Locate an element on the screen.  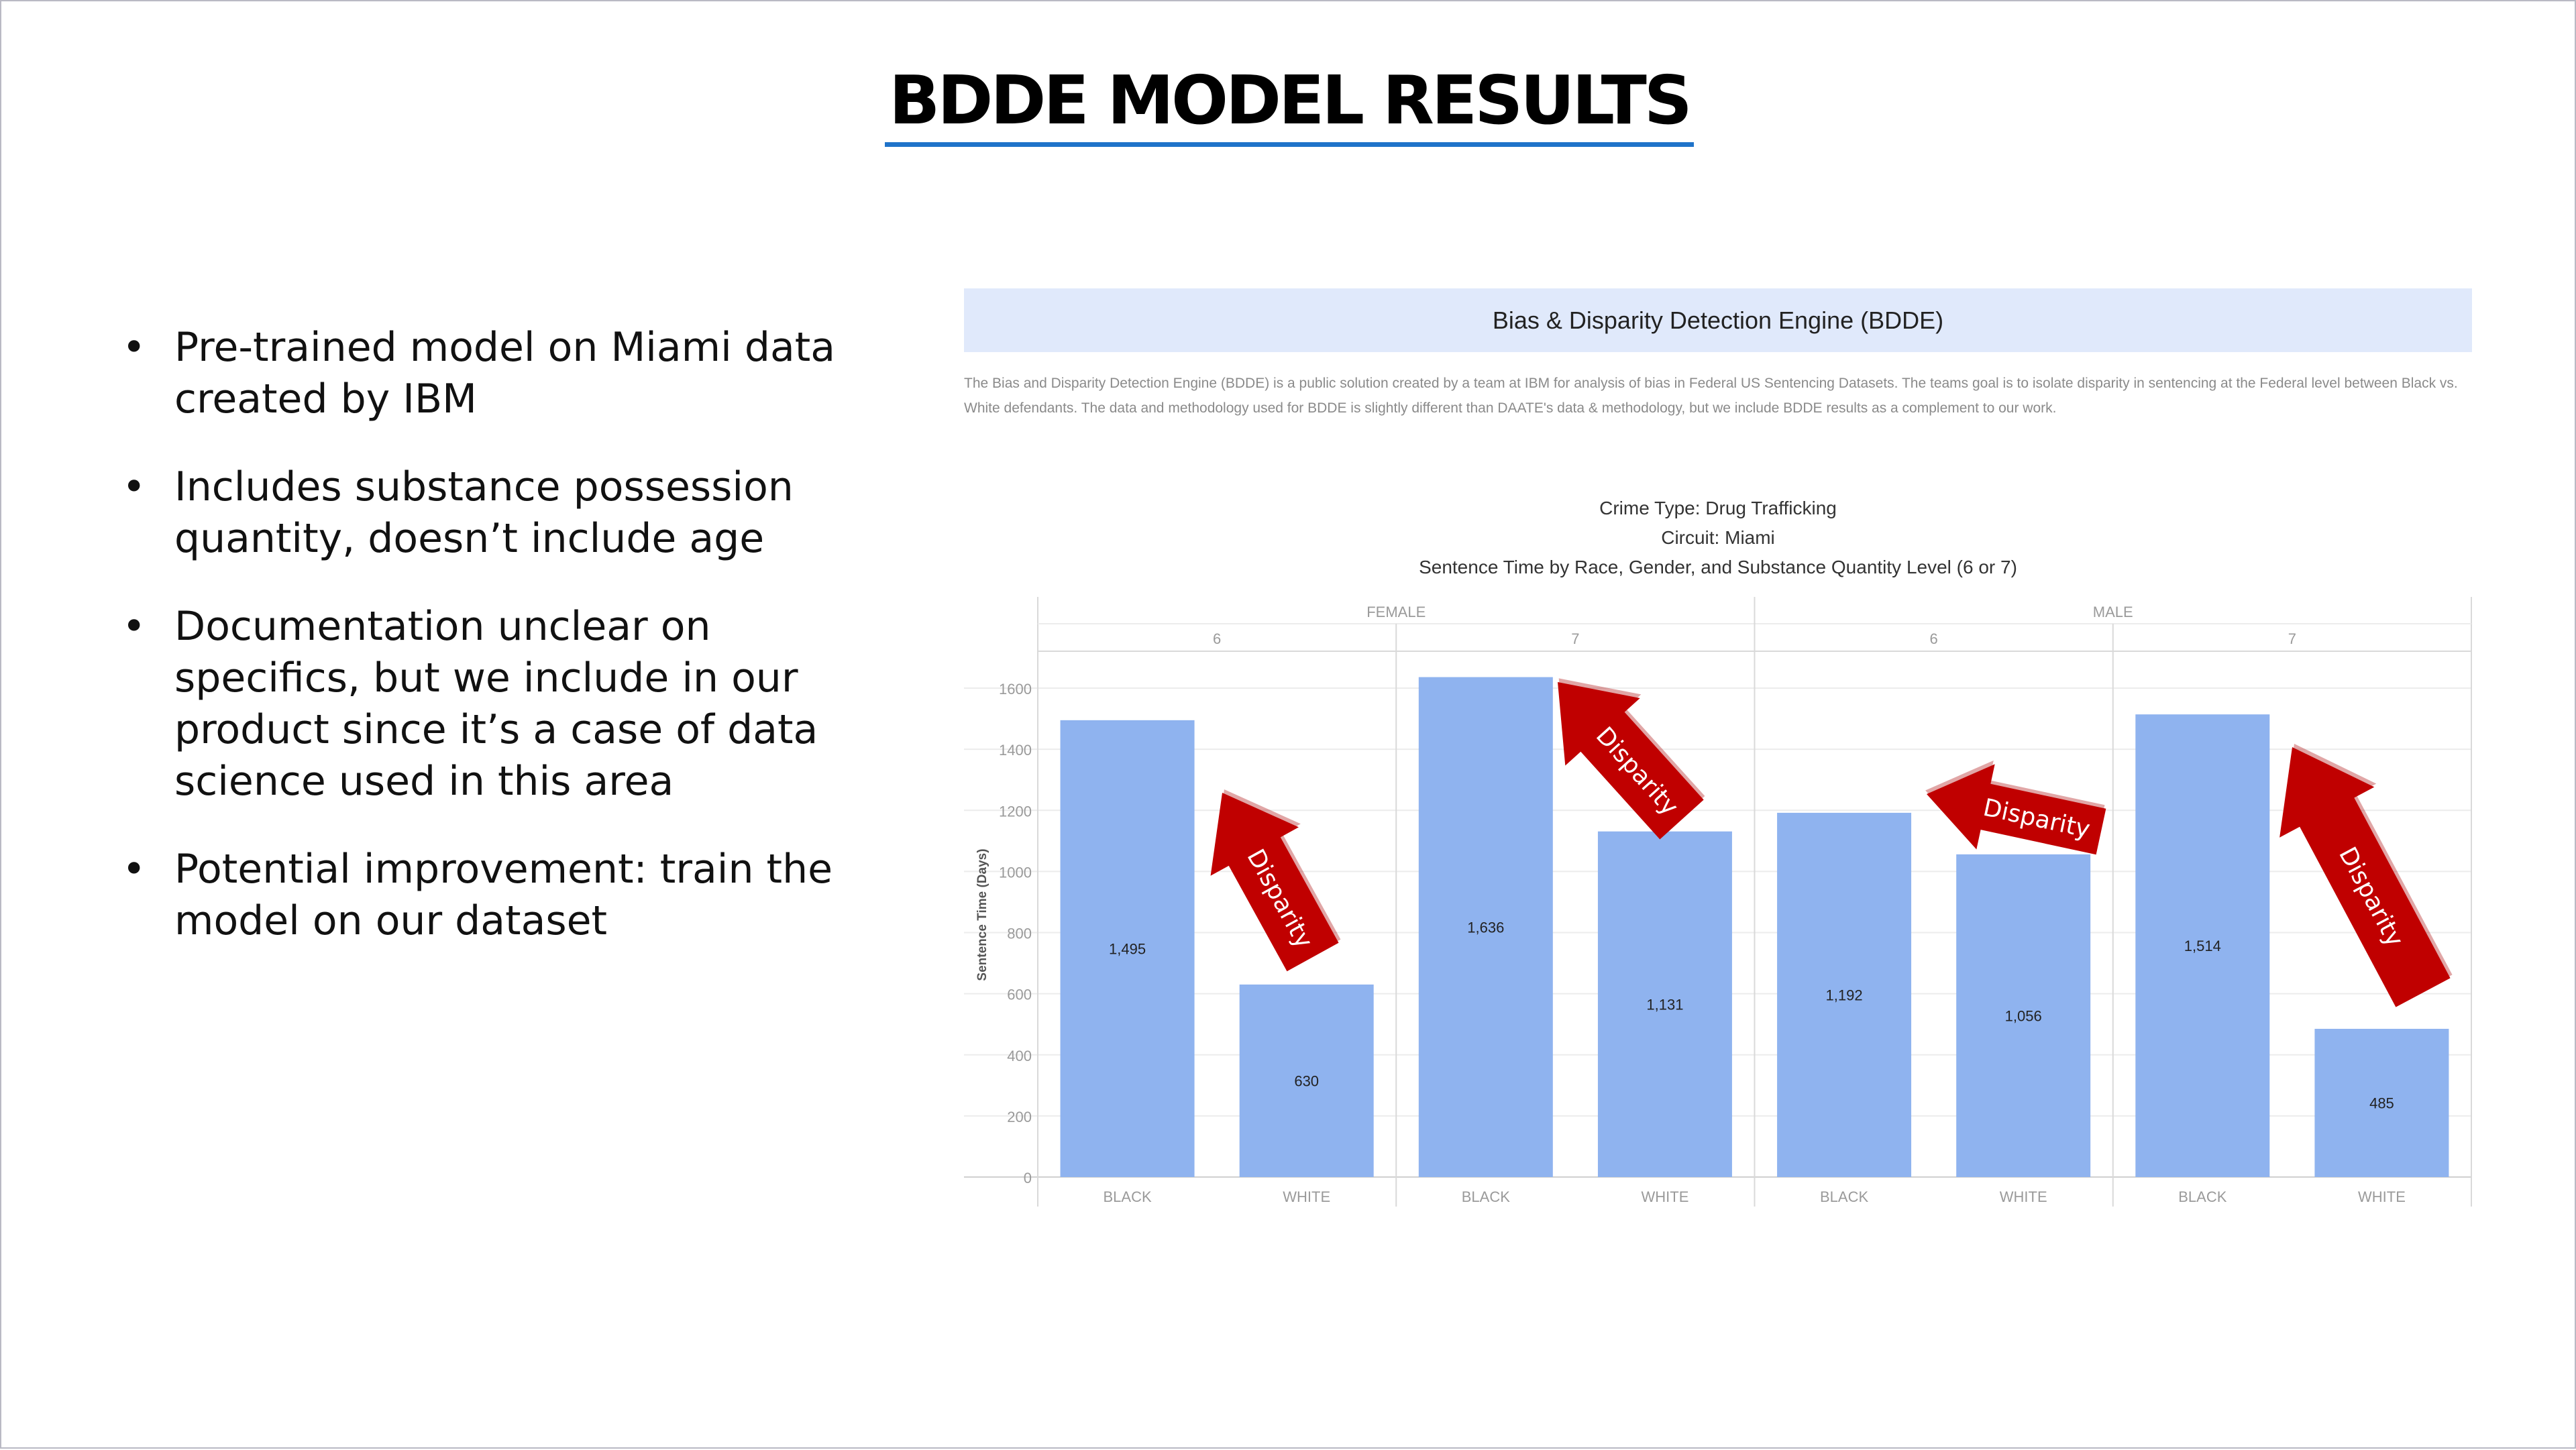
data-label: 1,514 is located at coordinates (2202, 946).